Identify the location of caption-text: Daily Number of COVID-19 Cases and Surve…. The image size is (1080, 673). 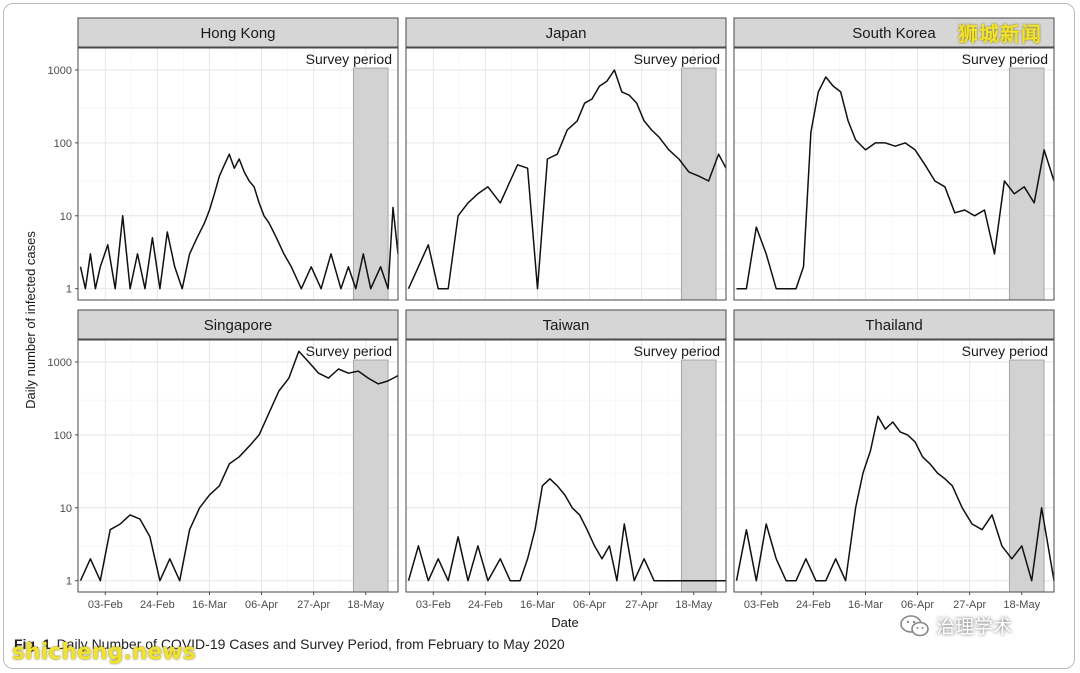
(310, 644).